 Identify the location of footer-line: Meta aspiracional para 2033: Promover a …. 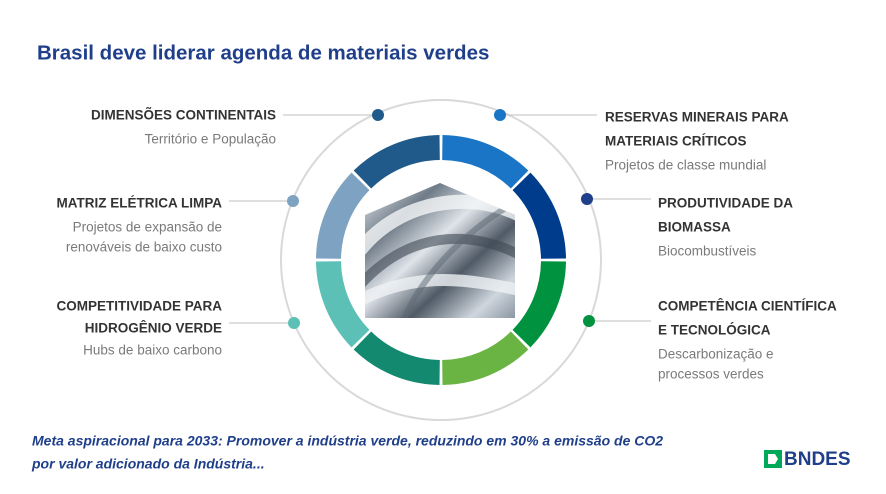
(347, 441).